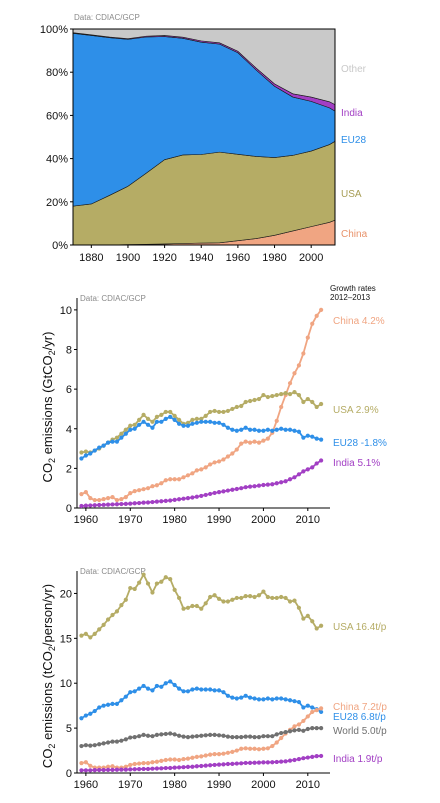 This screenshot has width=440, height=803. I want to click on y-tick-label: 20, so click(66, 594).